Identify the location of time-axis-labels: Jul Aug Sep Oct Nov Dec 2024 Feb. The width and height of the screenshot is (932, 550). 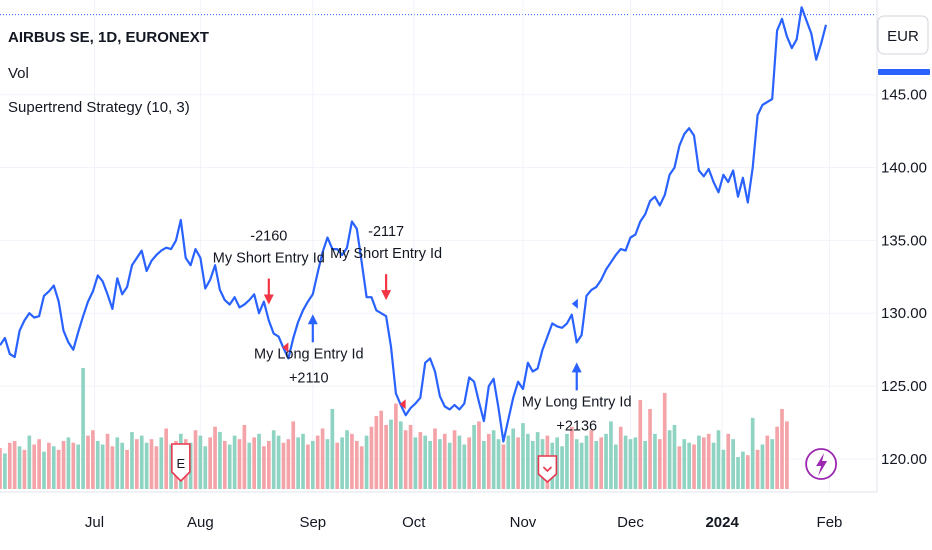
(464, 522).